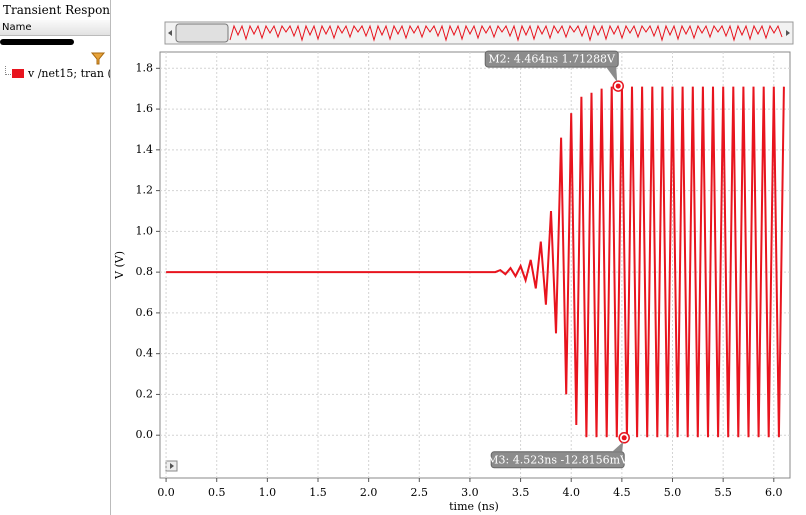 The image size is (806, 515). I want to click on y-tick-label: 1.8, so click(145, 67).